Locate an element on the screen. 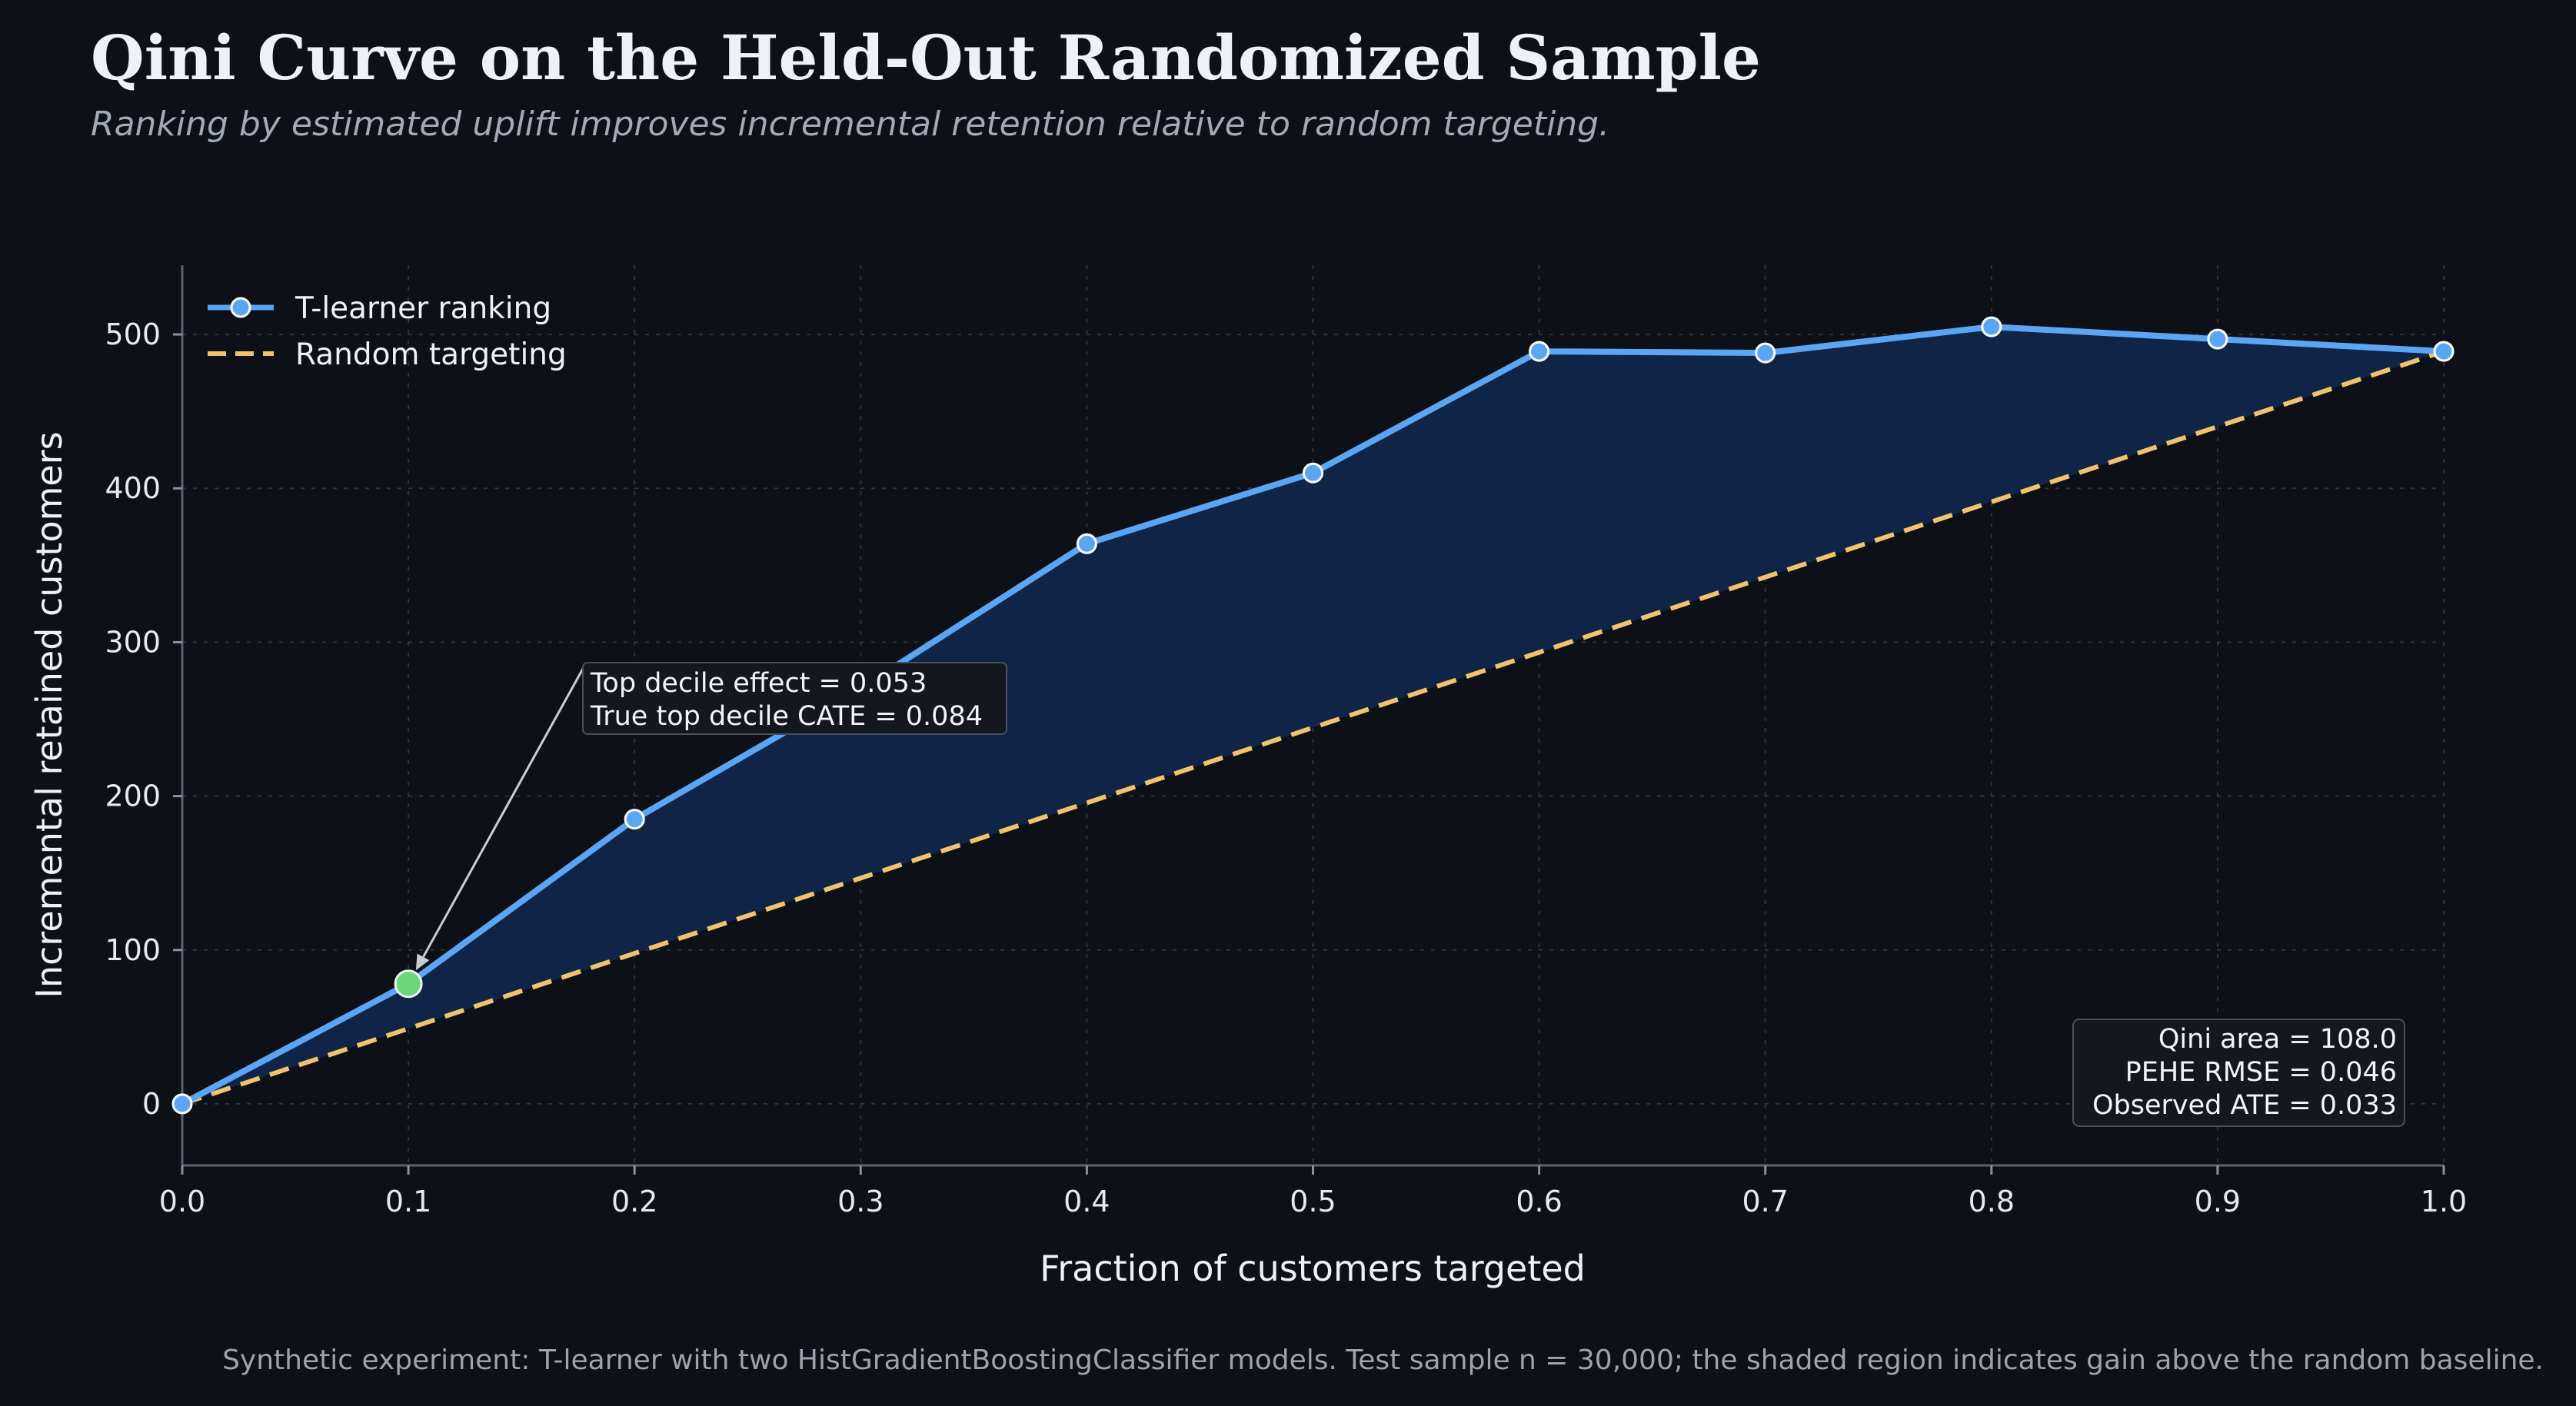  x-tick-label: 0.2 is located at coordinates (634, 1202).